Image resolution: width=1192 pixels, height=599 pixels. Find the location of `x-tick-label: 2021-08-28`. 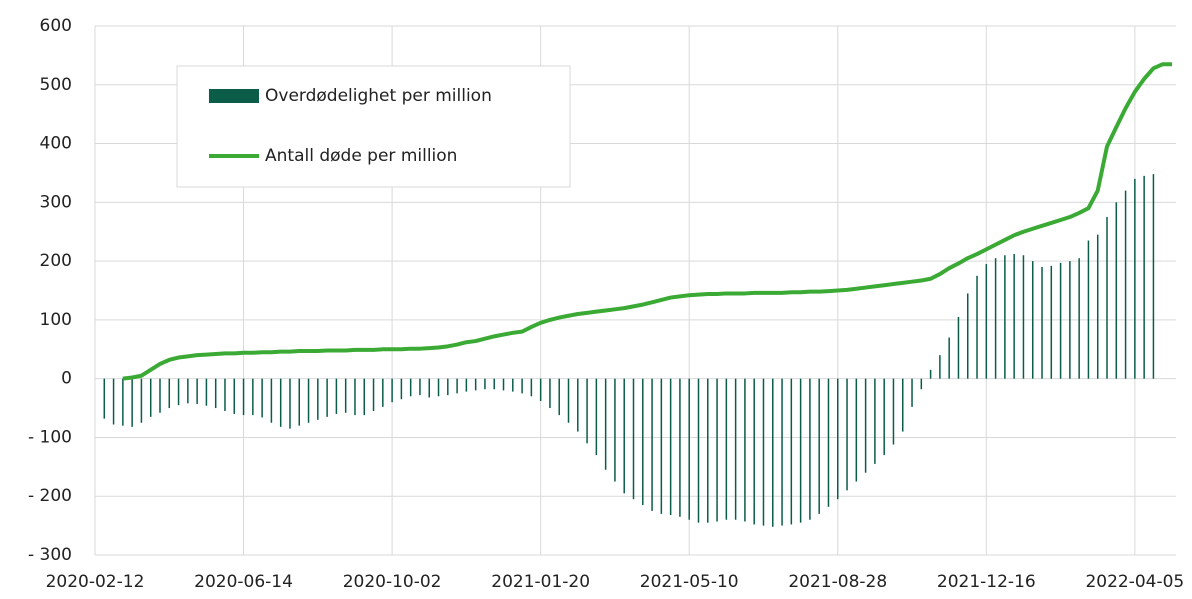

x-tick-label: 2021-08-28 is located at coordinates (837, 582).